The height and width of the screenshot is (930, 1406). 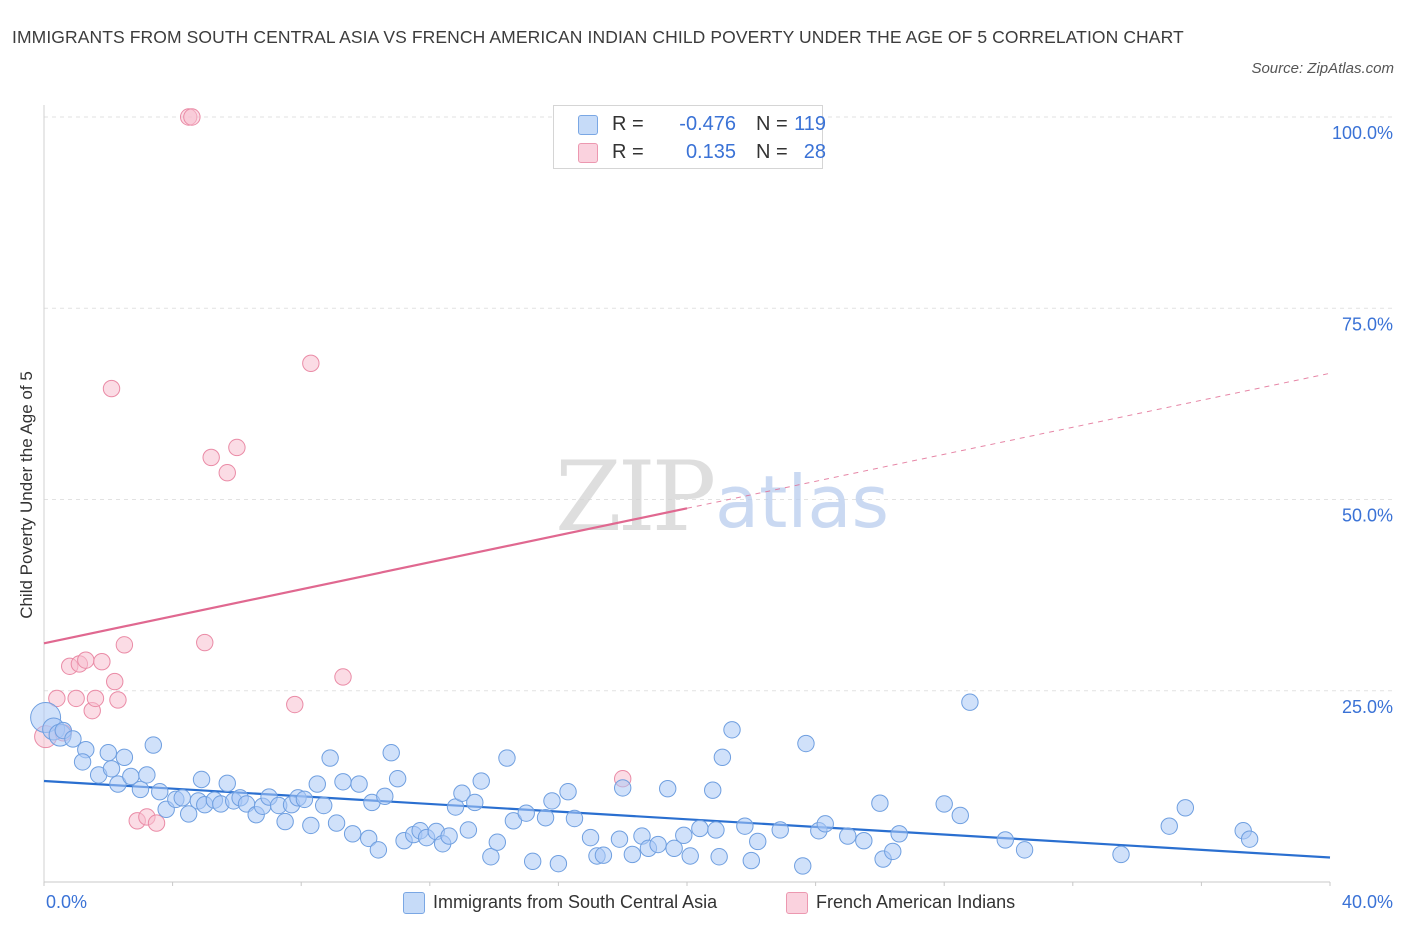 I want to click on legend-swatch-blue, so click(x=588, y=125).